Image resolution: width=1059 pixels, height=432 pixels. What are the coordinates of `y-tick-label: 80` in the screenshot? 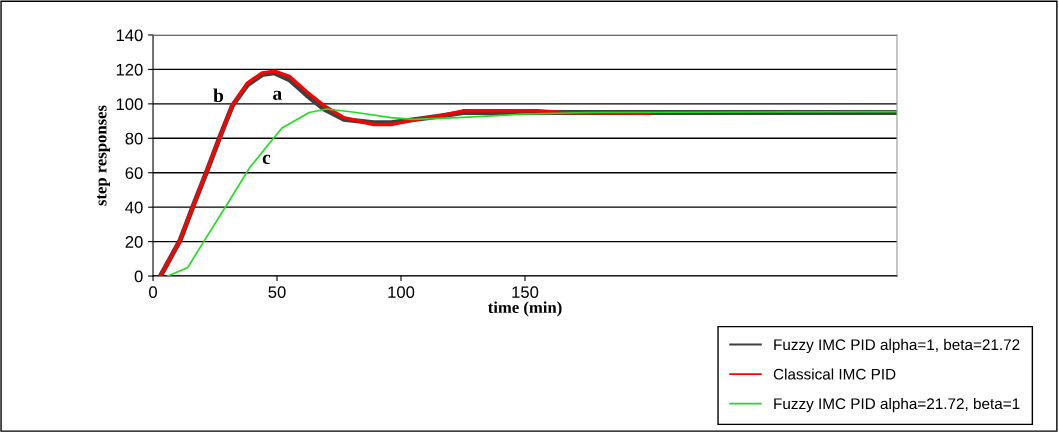 It's located at (134, 138).